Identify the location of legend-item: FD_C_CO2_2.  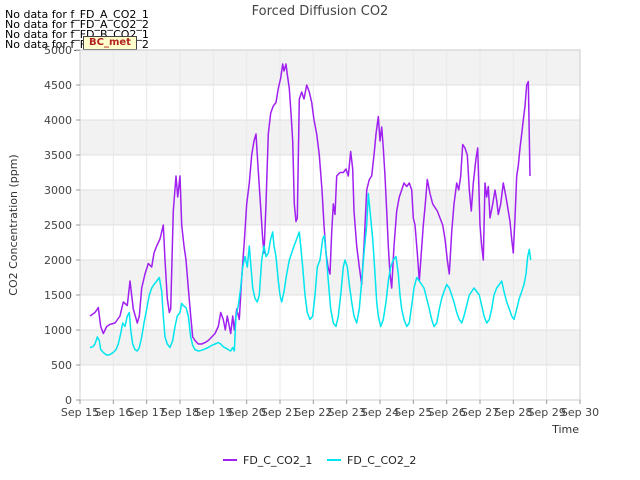
(371, 460).